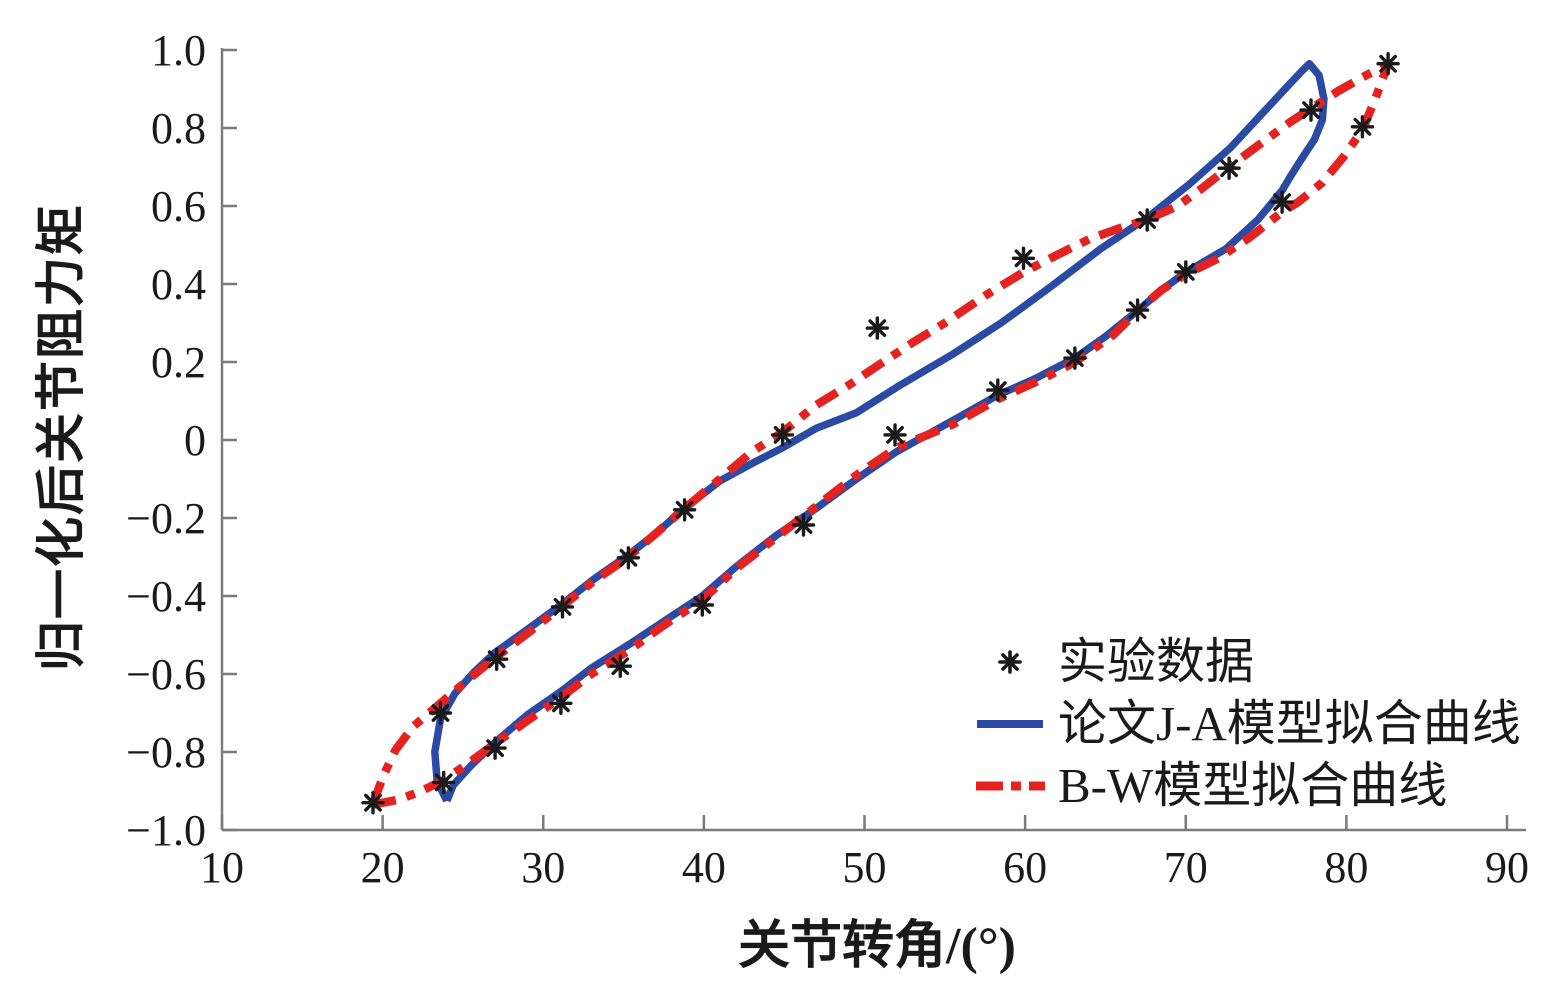 This screenshot has width=1559, height=984. I want to click on y-tick-label: 0.2, so click(178, 362).